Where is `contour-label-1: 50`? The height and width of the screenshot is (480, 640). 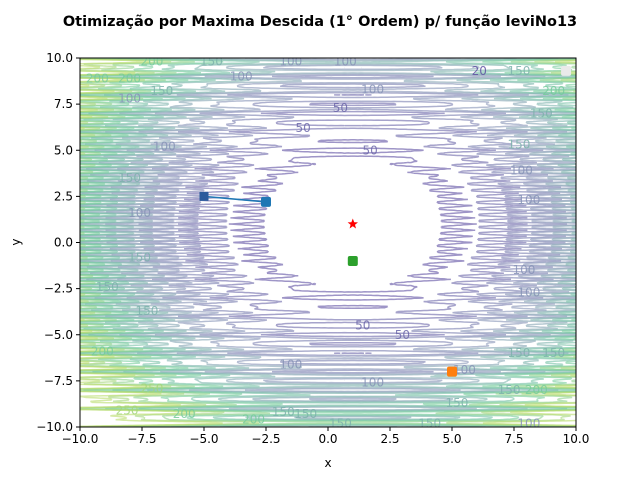 contour-label-1: 50 is located at coordinates (370, 150).